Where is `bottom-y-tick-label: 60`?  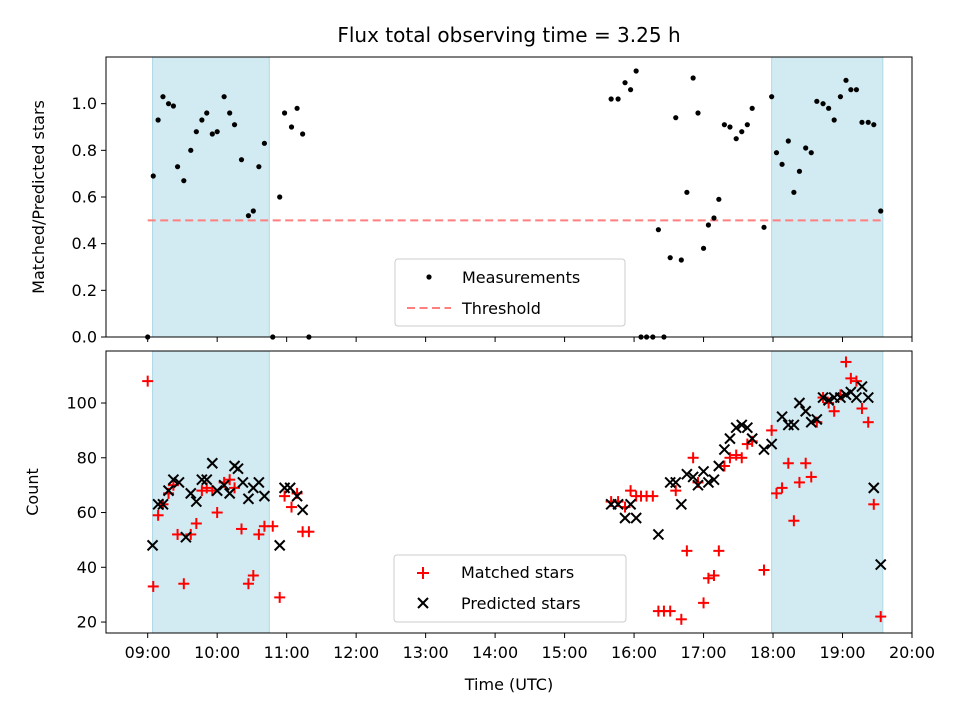 bottom-y-tick-label: 60 is located at coordinates (87, 512).